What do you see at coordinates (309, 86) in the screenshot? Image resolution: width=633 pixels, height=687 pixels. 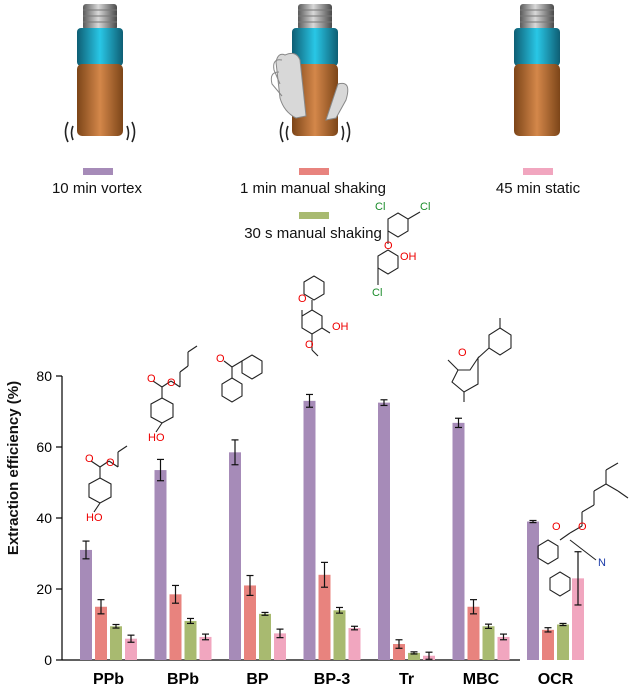 I see `hand-icon` at bounding box center [309, 86].